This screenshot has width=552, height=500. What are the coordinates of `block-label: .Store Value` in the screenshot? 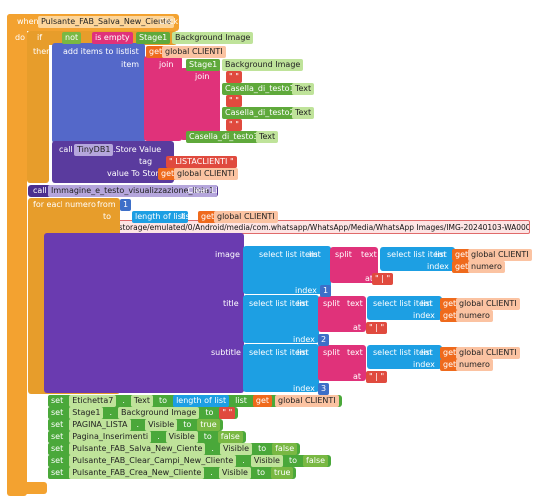 It's located at (137, 149).